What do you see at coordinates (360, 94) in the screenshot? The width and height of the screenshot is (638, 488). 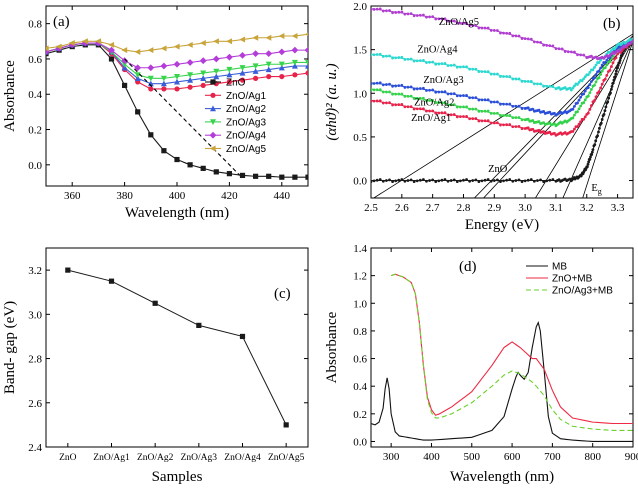 I see `y-tick-label: 1.0` at bounding box center [360, 94].